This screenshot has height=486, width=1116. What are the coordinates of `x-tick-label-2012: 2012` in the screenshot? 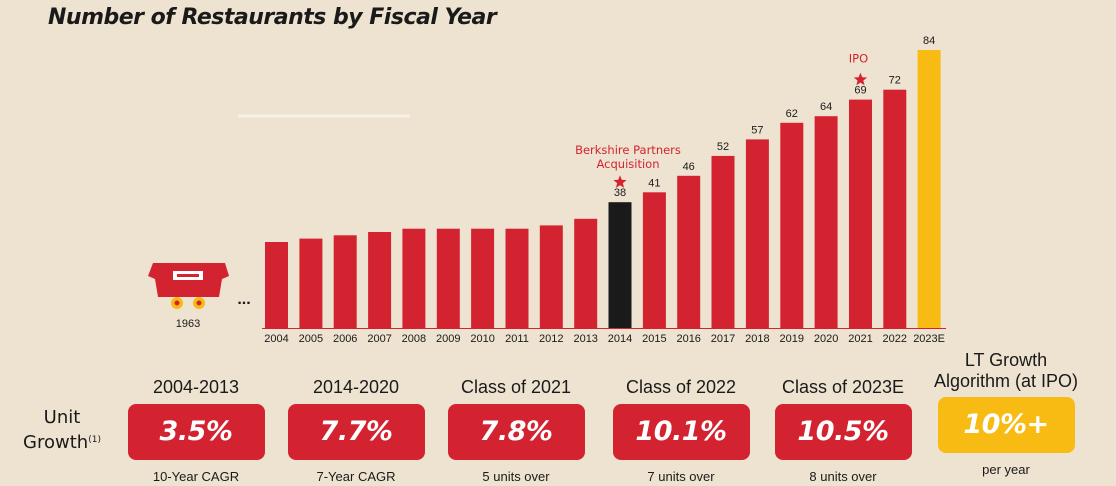 It's located at (551, 339).